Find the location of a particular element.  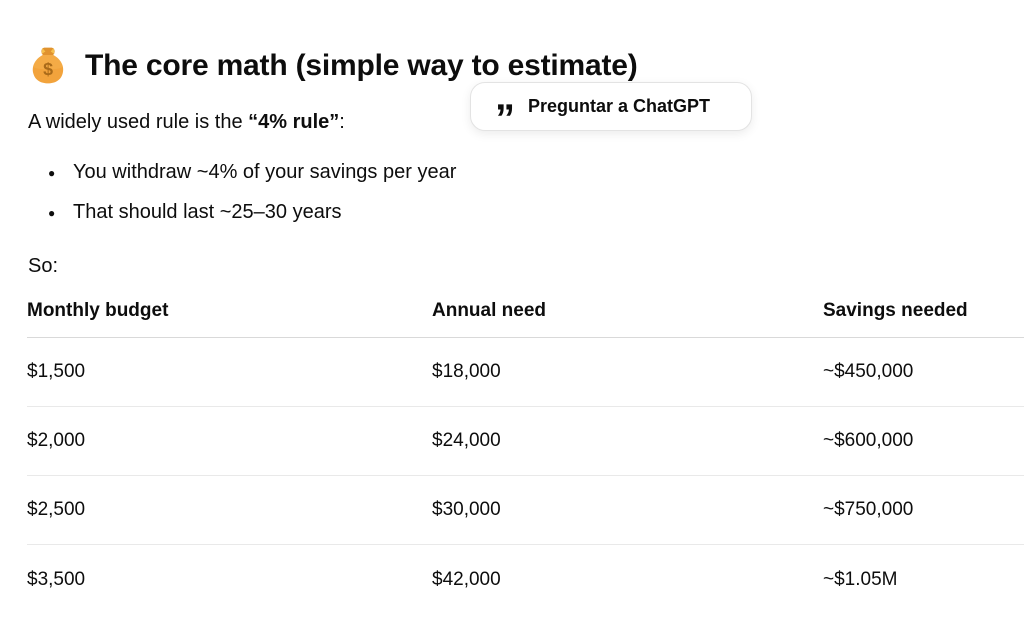

cell-monthly-budget: $2,000 is located at coordinates (56, 440).